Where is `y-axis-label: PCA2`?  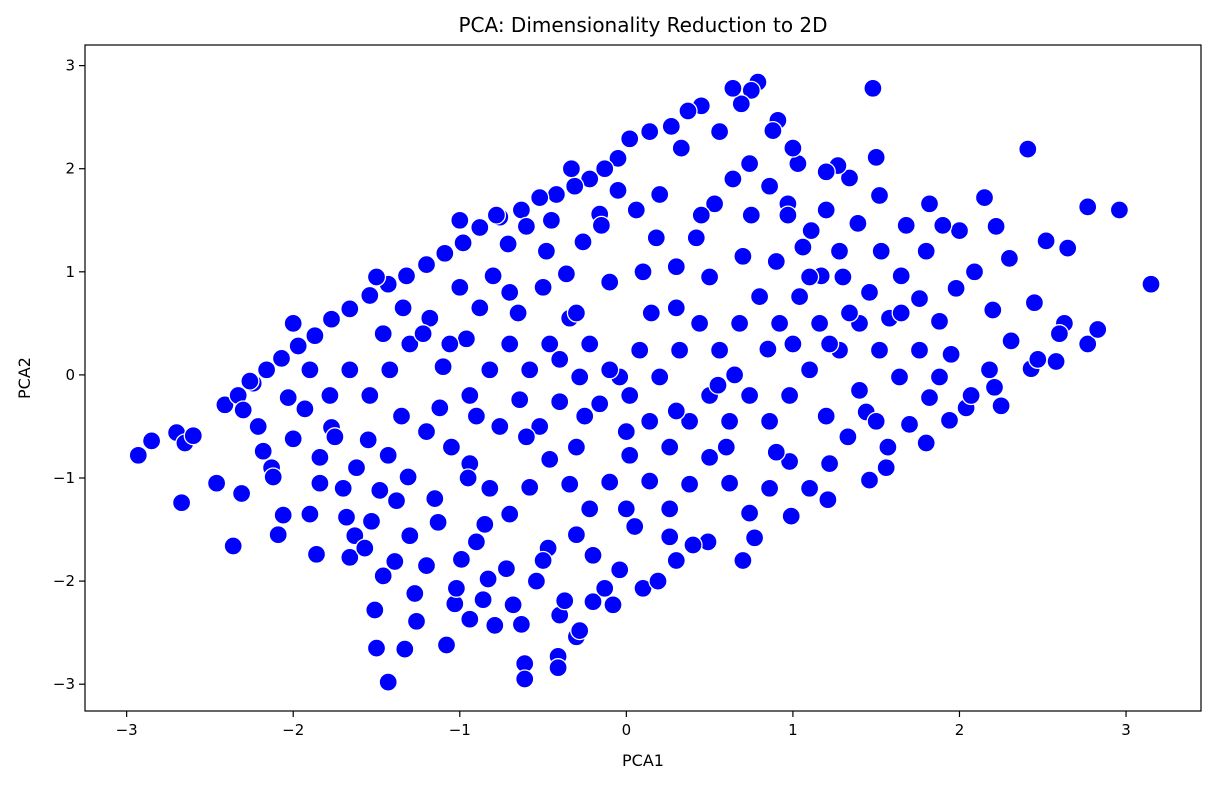
y-axis-label: PCA2 is located at coordinates (24, 378).